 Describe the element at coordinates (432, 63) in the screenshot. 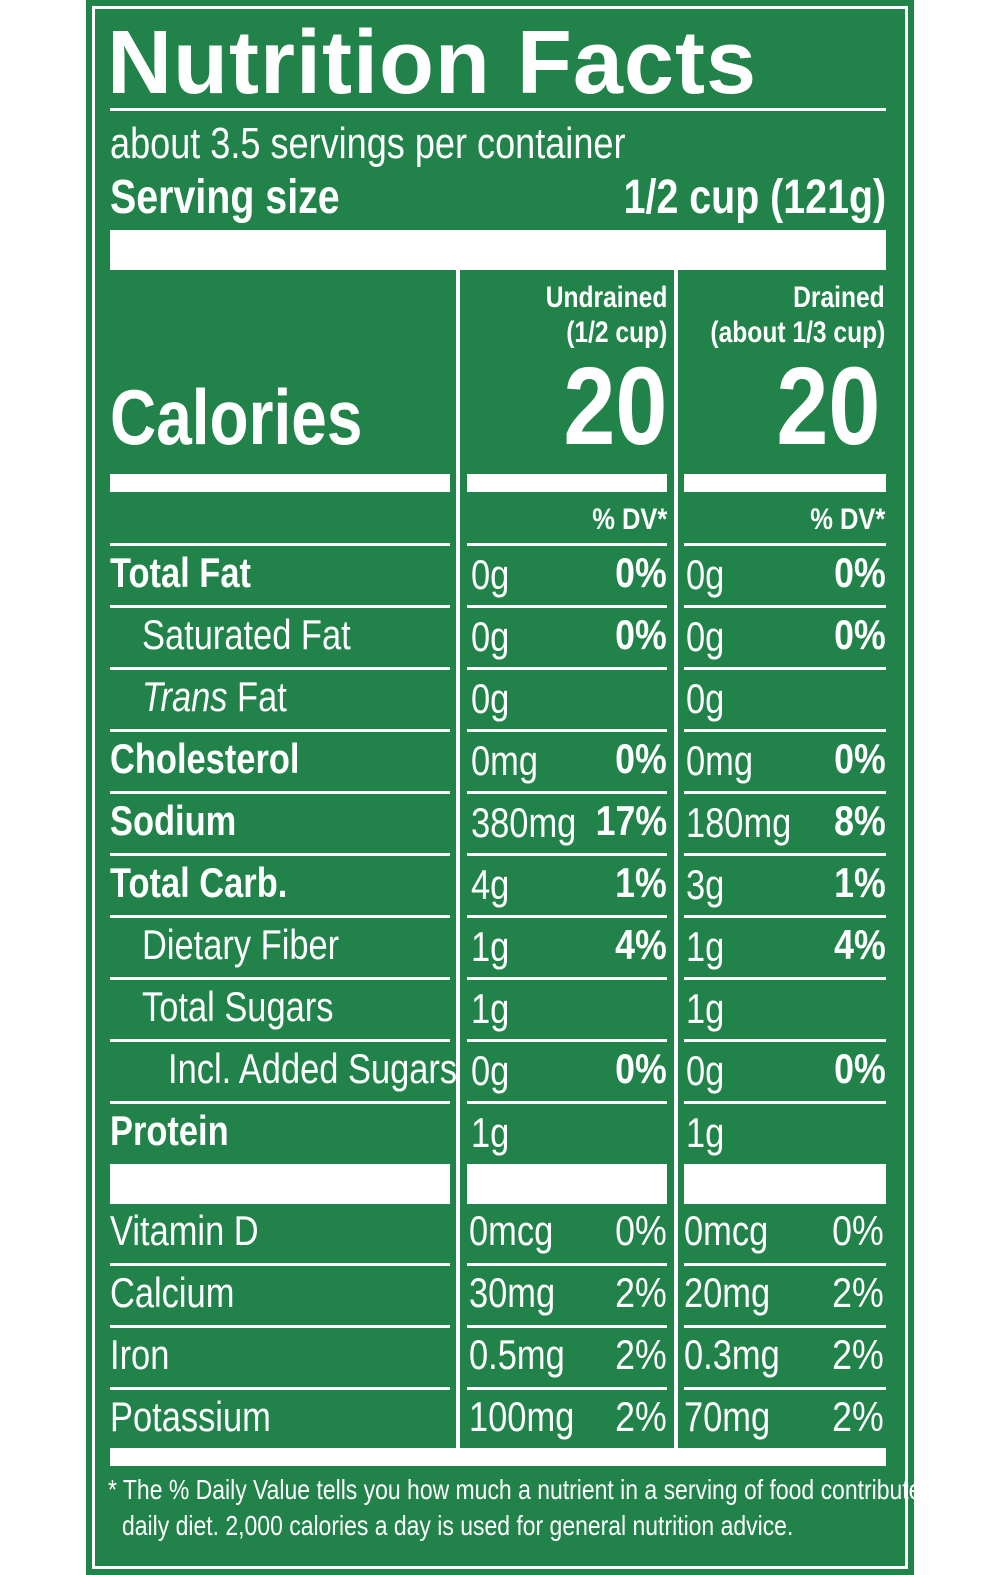

I see `label-title: Nutrition Facts` at that location.